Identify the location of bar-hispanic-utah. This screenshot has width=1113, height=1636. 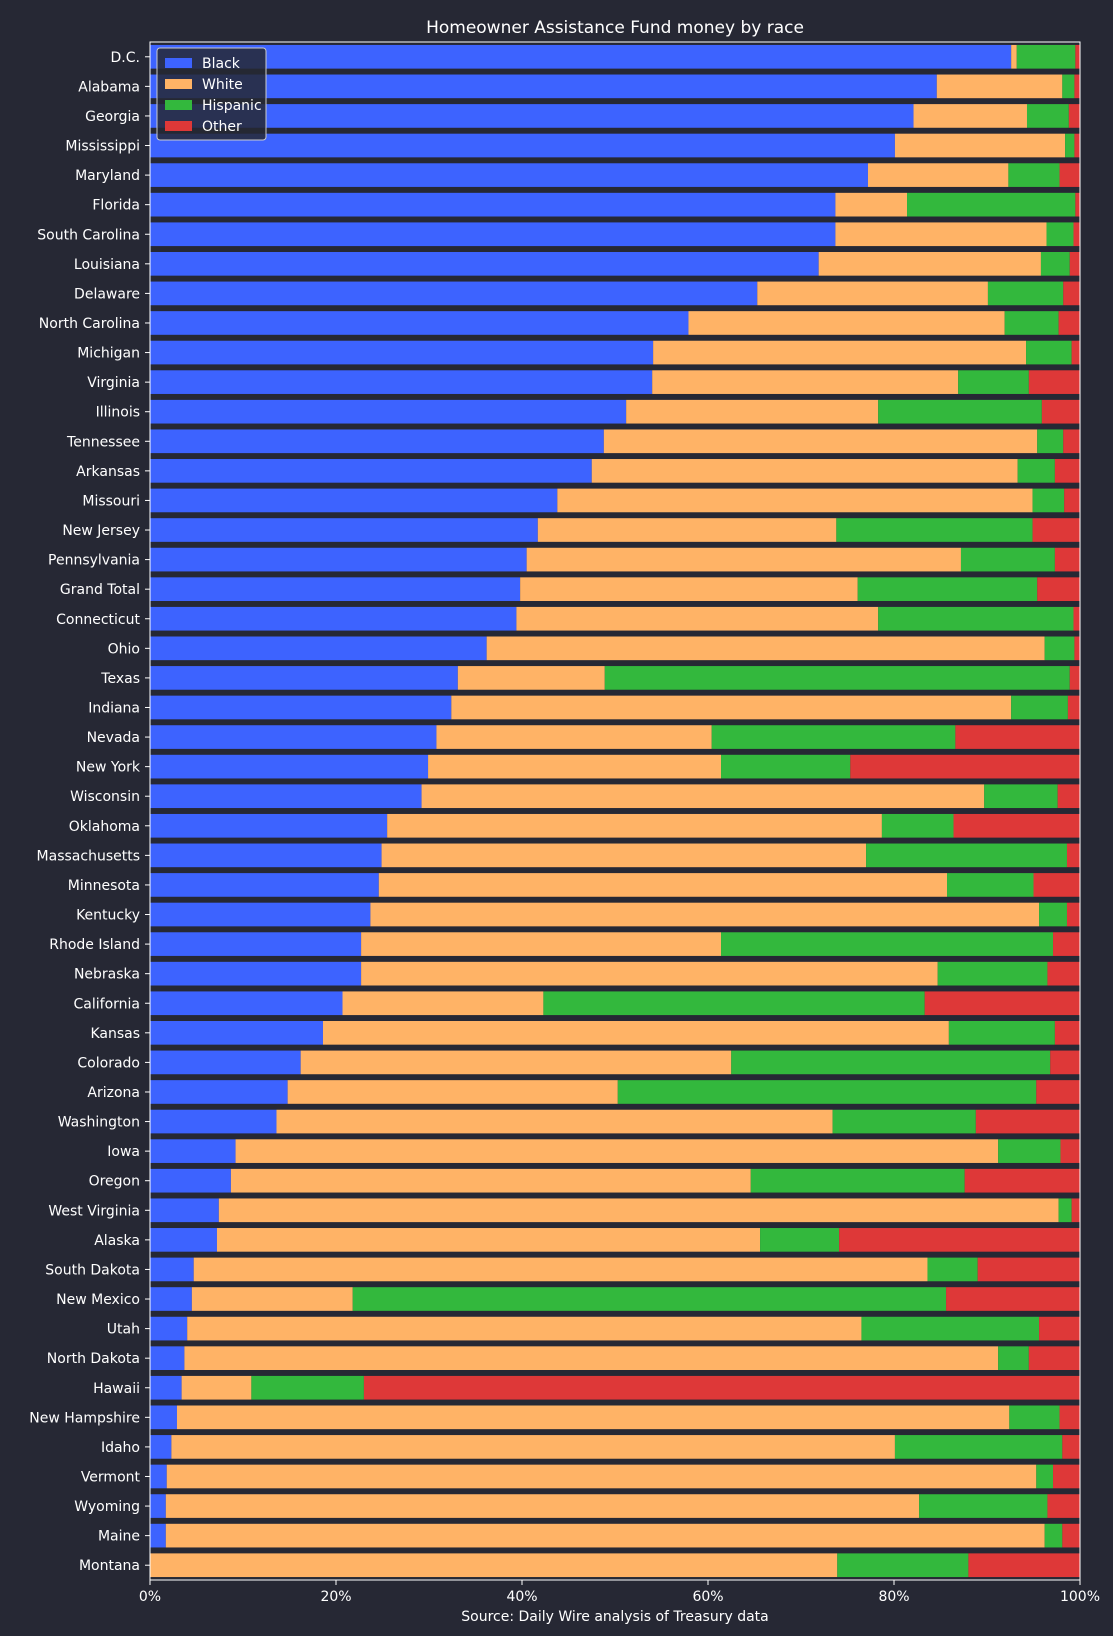
(950, 1328).